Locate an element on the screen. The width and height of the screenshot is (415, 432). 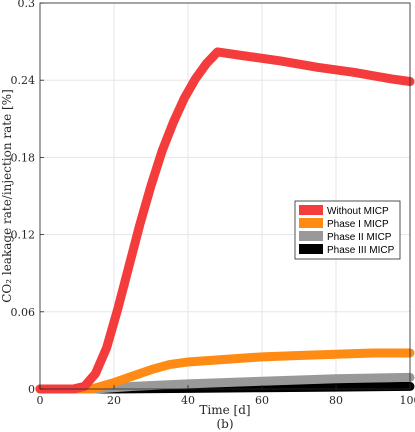
figure-caption: (b) is located at coordinates (224, 424).